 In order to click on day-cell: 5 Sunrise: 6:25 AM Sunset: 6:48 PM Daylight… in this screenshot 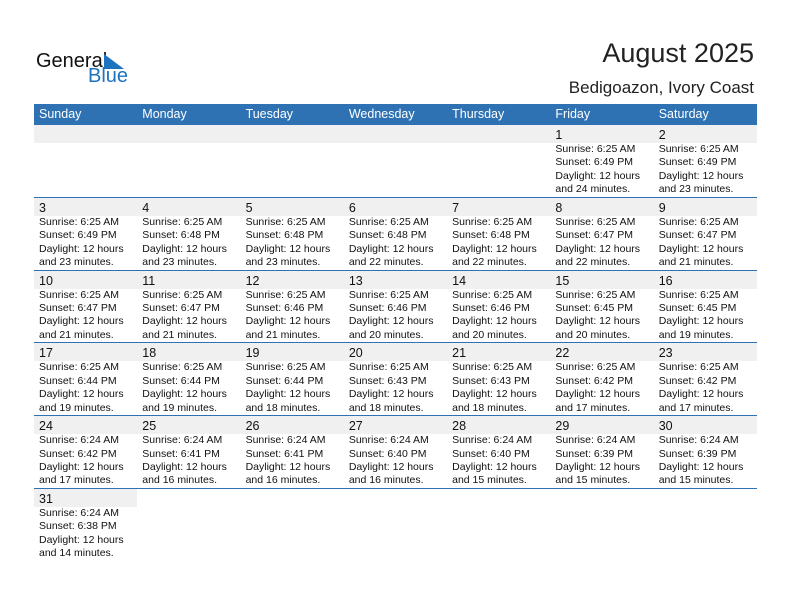, I will do `click(292, 234)`.